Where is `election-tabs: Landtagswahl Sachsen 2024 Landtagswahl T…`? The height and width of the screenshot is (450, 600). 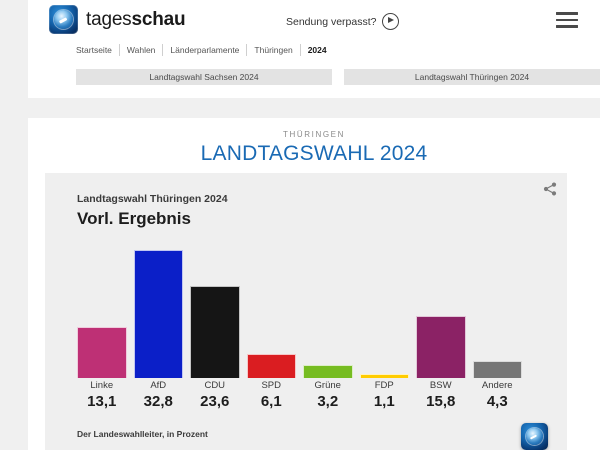
election-tabs: Landtagswahl Sachsen 2024 Landtagswahl T… is located at coordinates (338, 77).